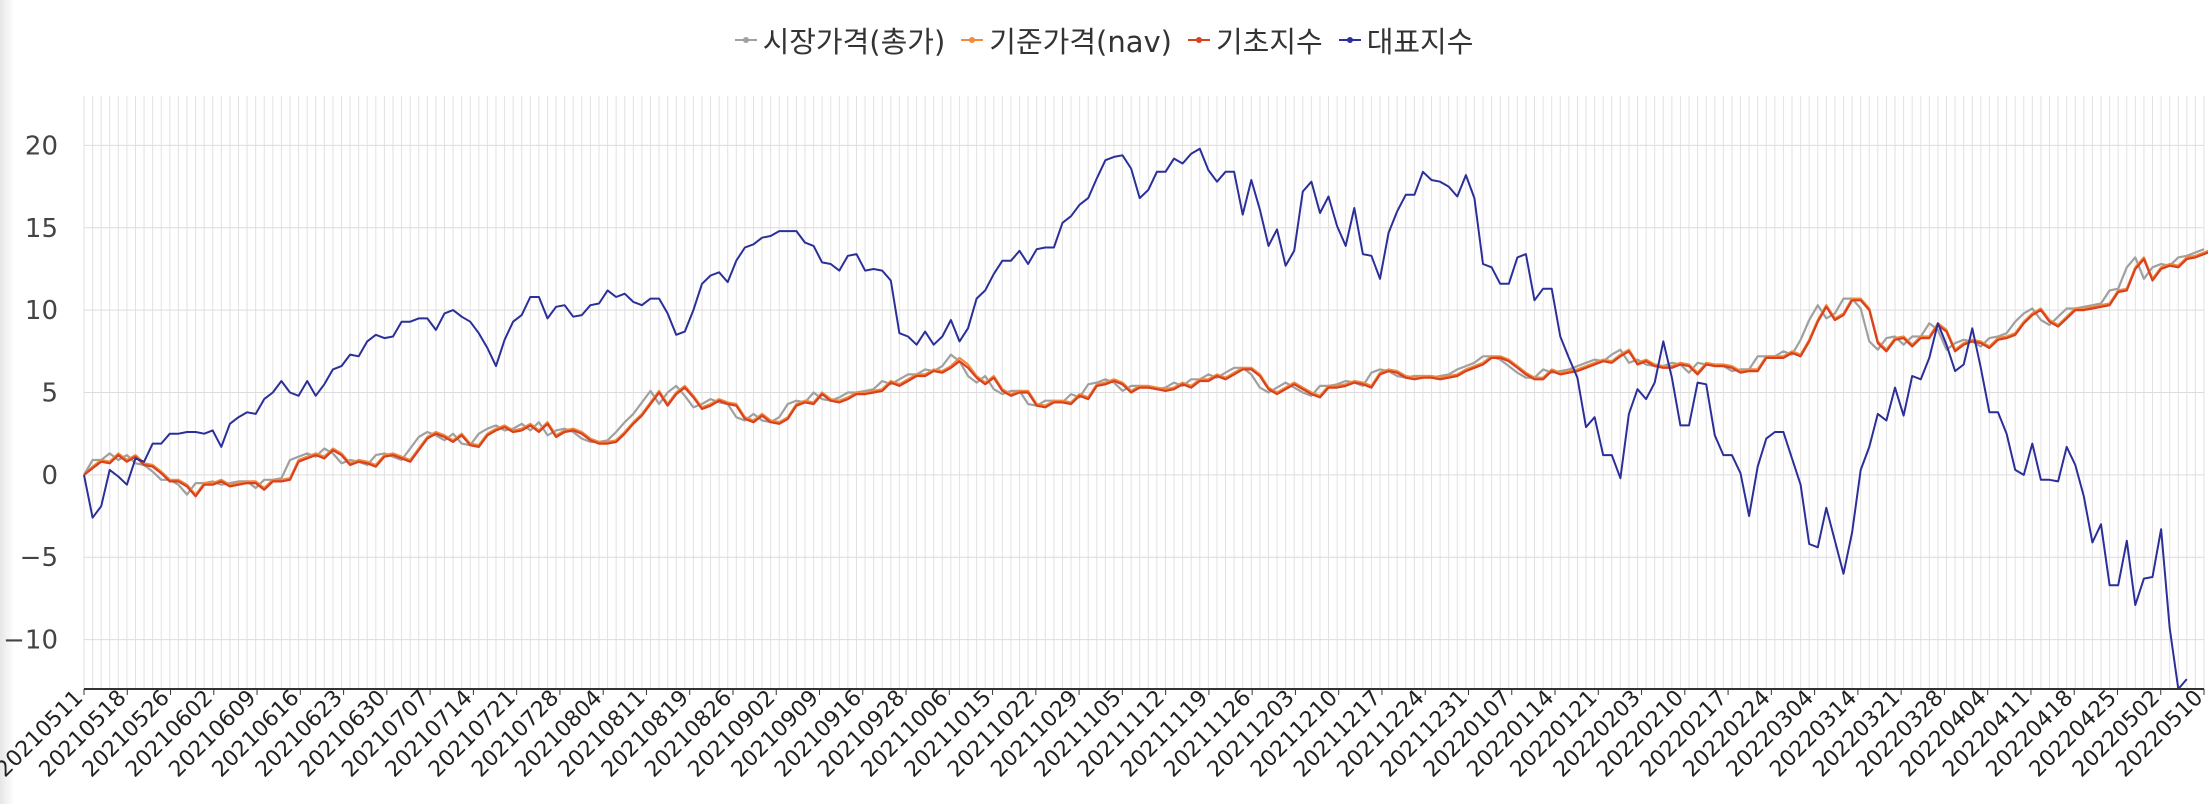  I want to click on y-tick-label: −10, so click(30, 641).